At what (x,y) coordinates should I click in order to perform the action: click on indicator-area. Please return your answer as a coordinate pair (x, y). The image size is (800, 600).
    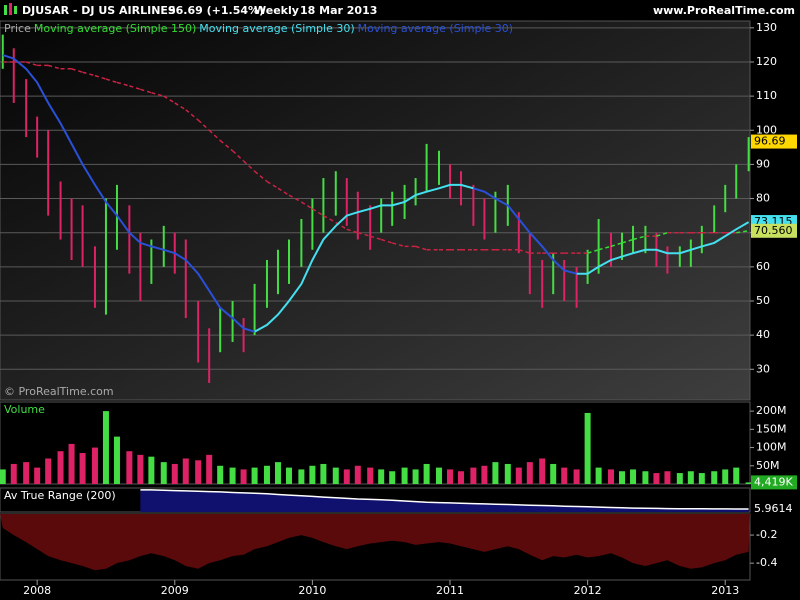
    Looking at the image, I should click on (375, 542).